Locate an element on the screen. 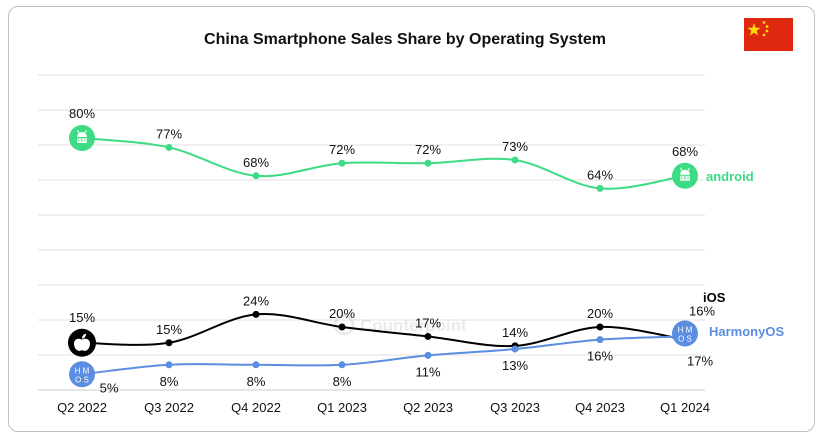 Image resolution: width=823 pixels, height=440 pixels. data-label-ios: 14% is located at coordinates (515, 332).